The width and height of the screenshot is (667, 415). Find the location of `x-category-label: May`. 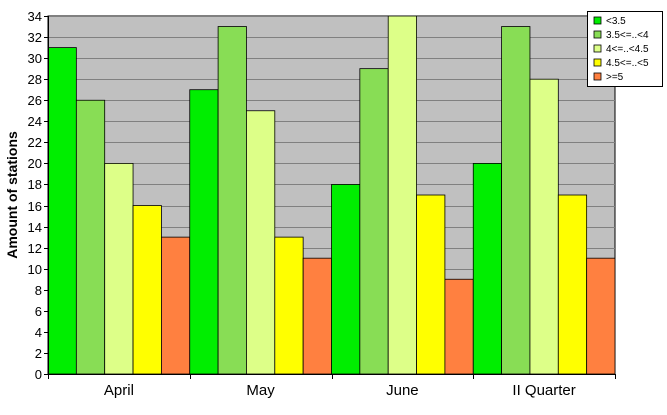

x-category-label: May is located at coordinates (260, 390).